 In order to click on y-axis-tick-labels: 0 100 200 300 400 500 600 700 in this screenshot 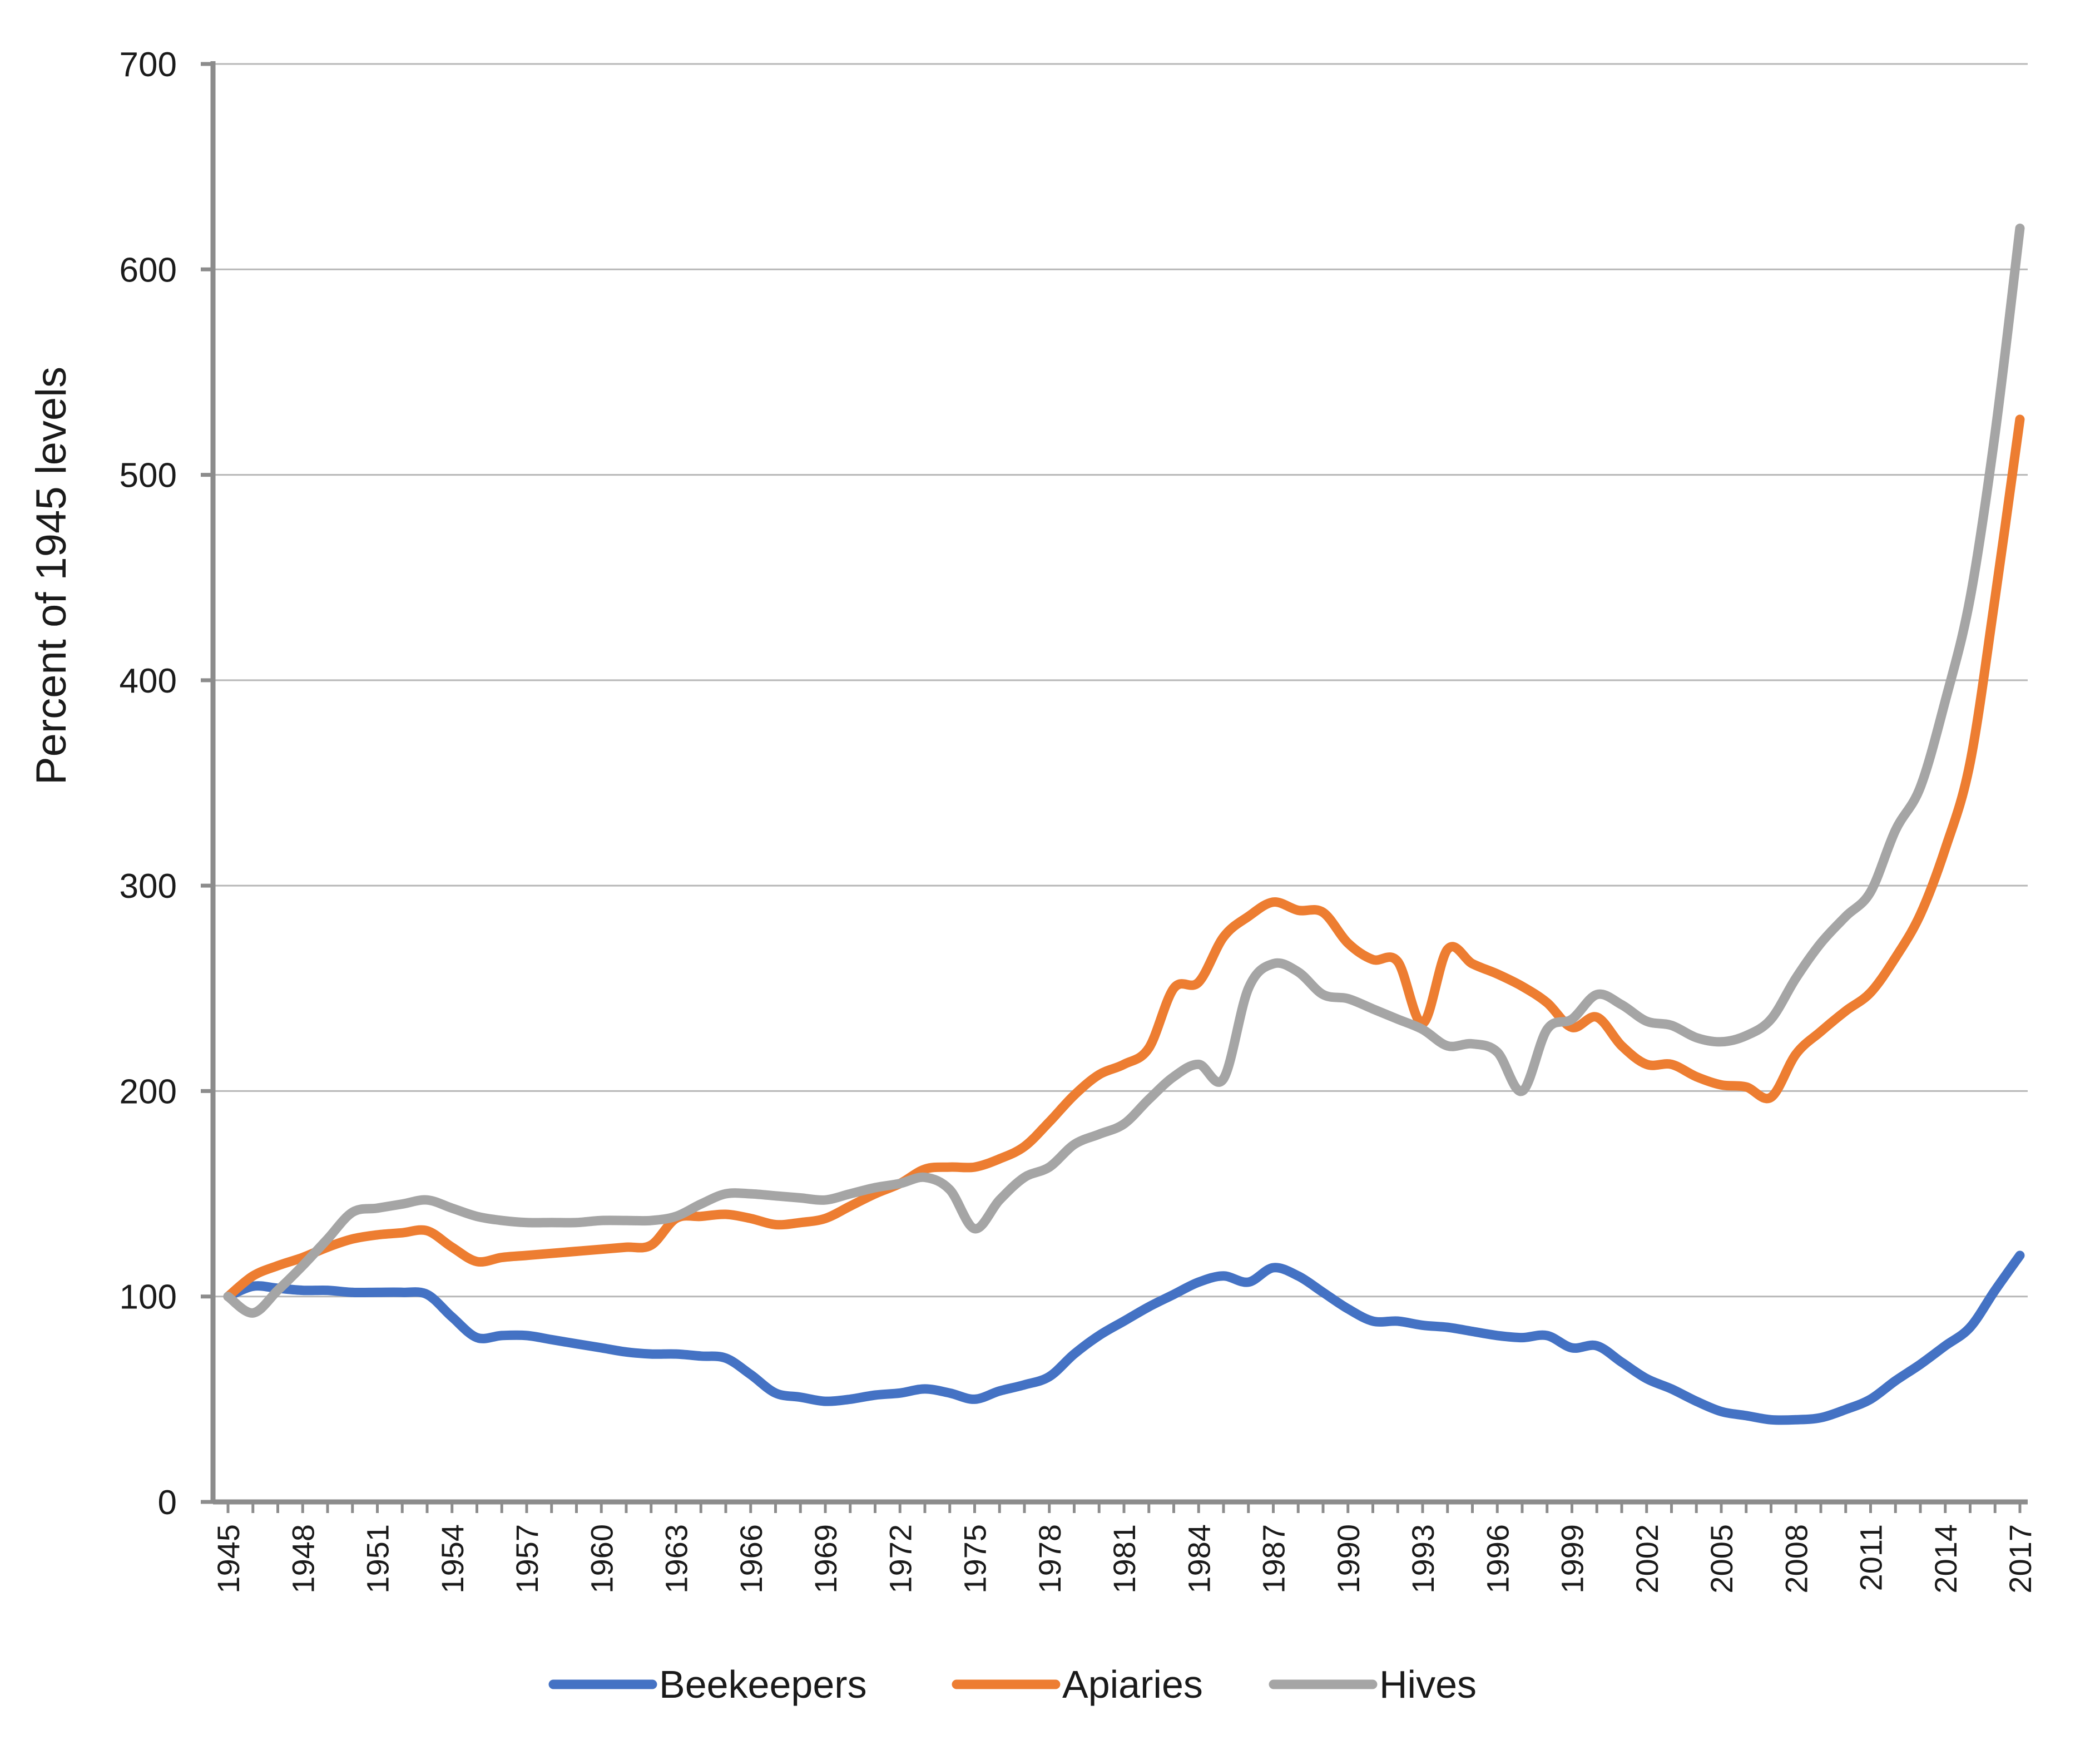, I will do `click(148, 784)`.